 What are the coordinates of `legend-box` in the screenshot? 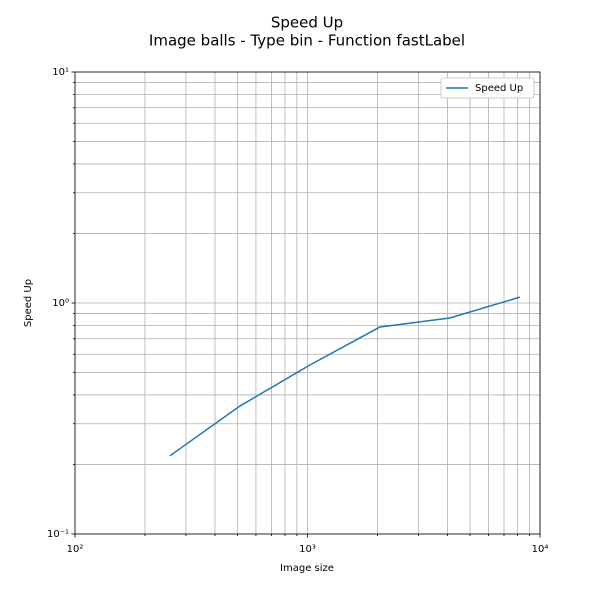 It's located at (487, 88).